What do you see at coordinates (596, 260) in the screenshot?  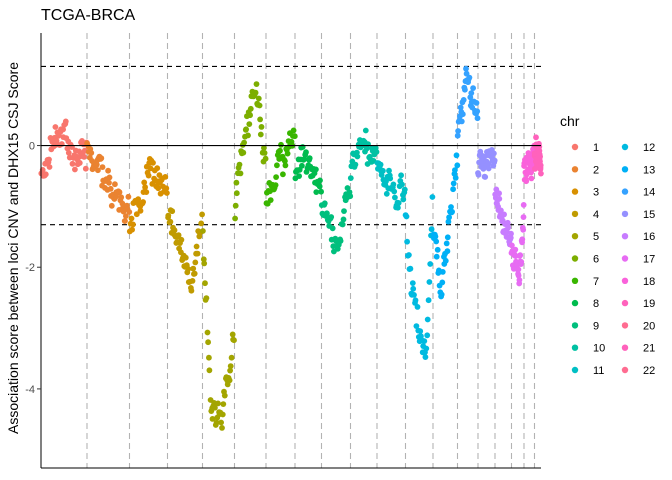 I see `legend-label-chr-6: 6` at bounding box center [596, 260].